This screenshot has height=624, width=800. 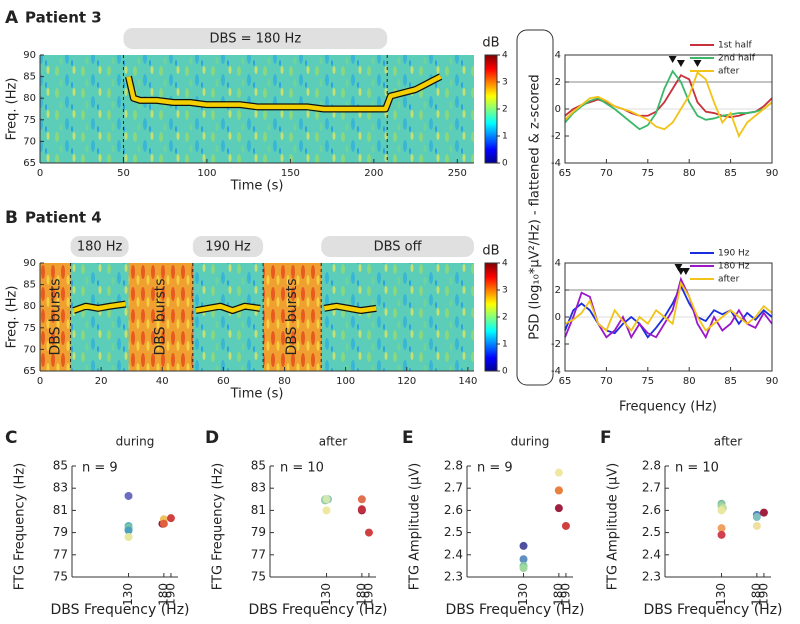 I want to click on panel-label: E, so click(x=408, y=438).